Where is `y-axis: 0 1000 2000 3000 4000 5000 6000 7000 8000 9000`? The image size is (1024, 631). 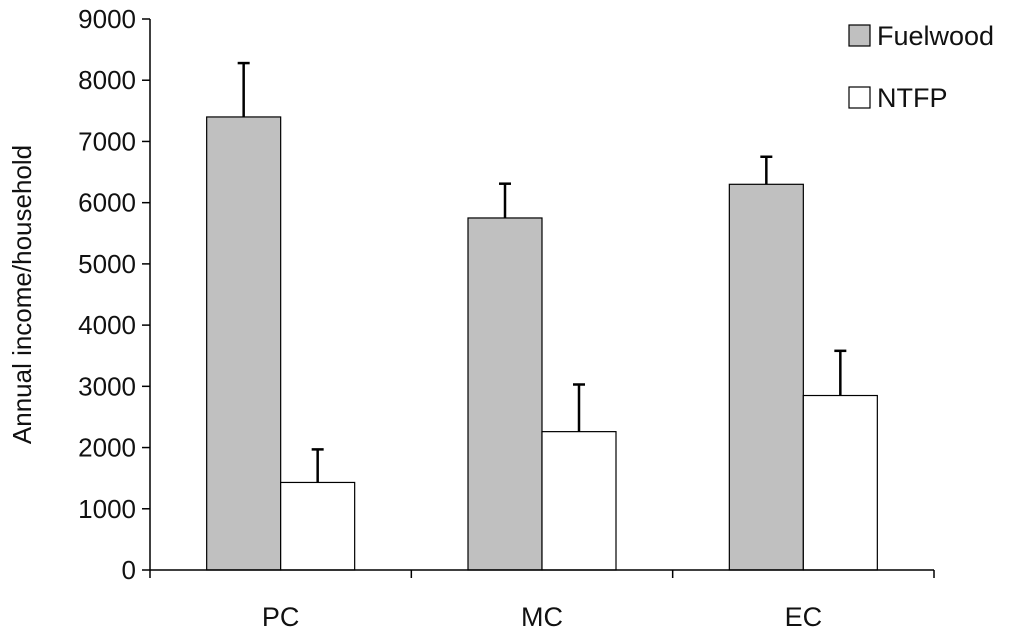 y-axis: 0 1000 2000 3000 4000 5000 6000 7000 8000 9000 is located at coordinates (114, 294).